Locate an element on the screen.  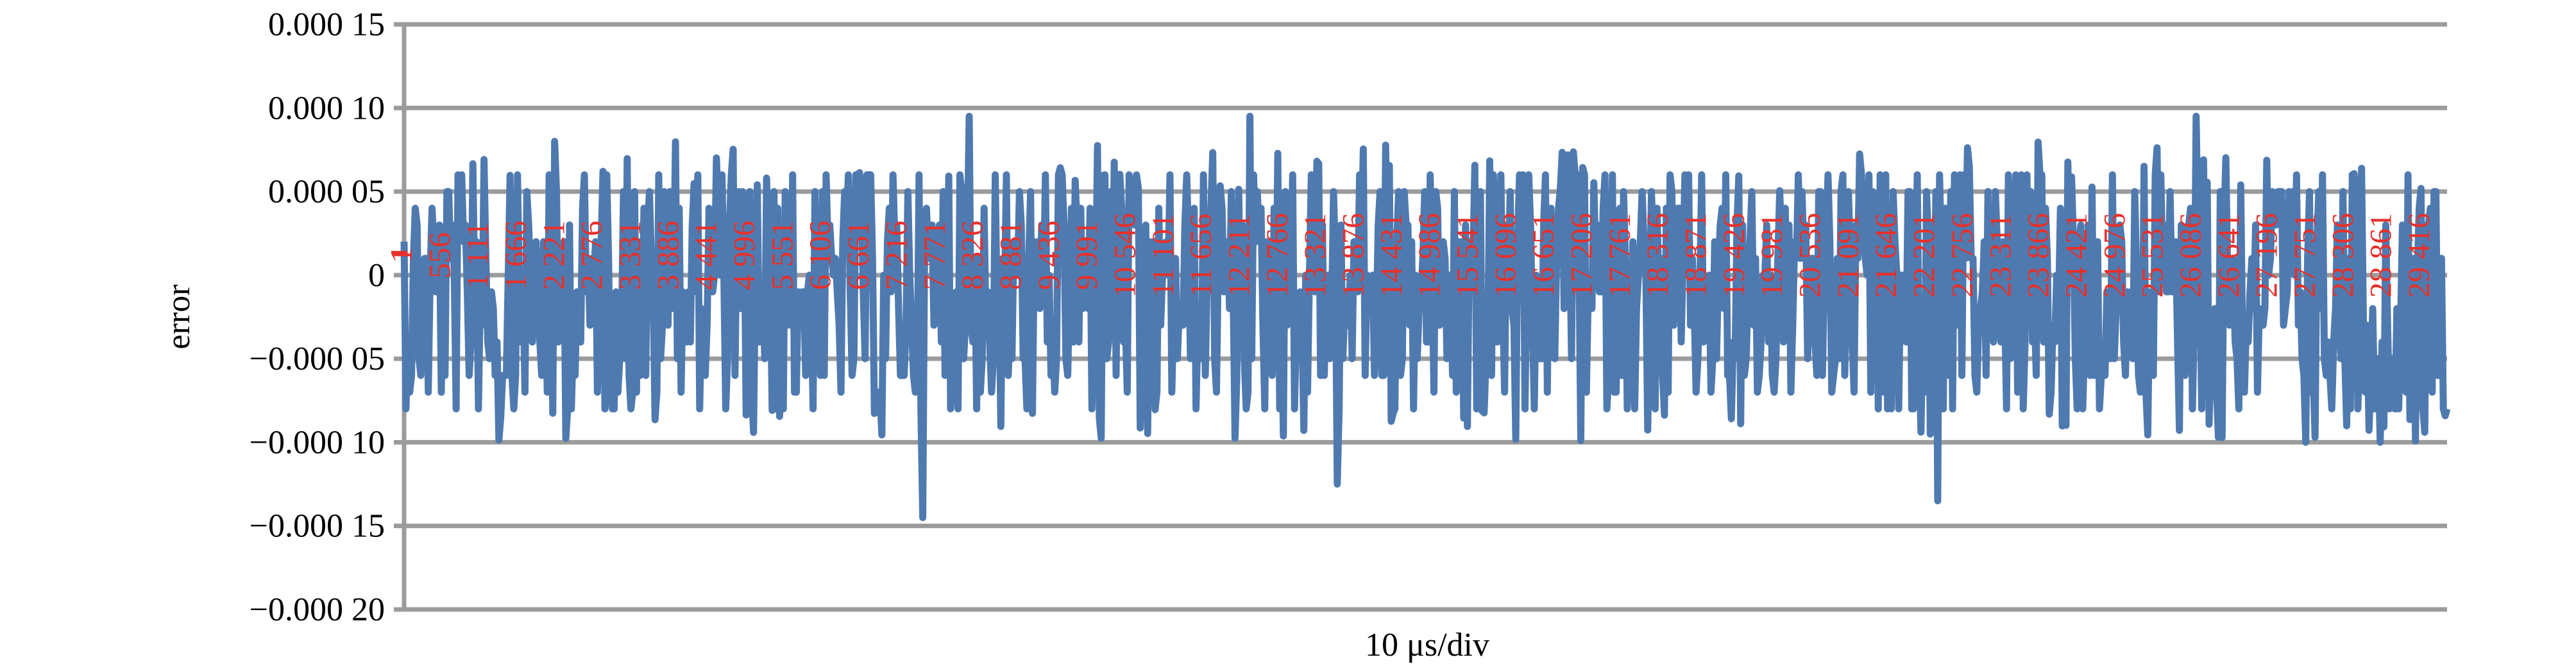
x-category-label: 9 991 is located at coordinates (1087, 255).